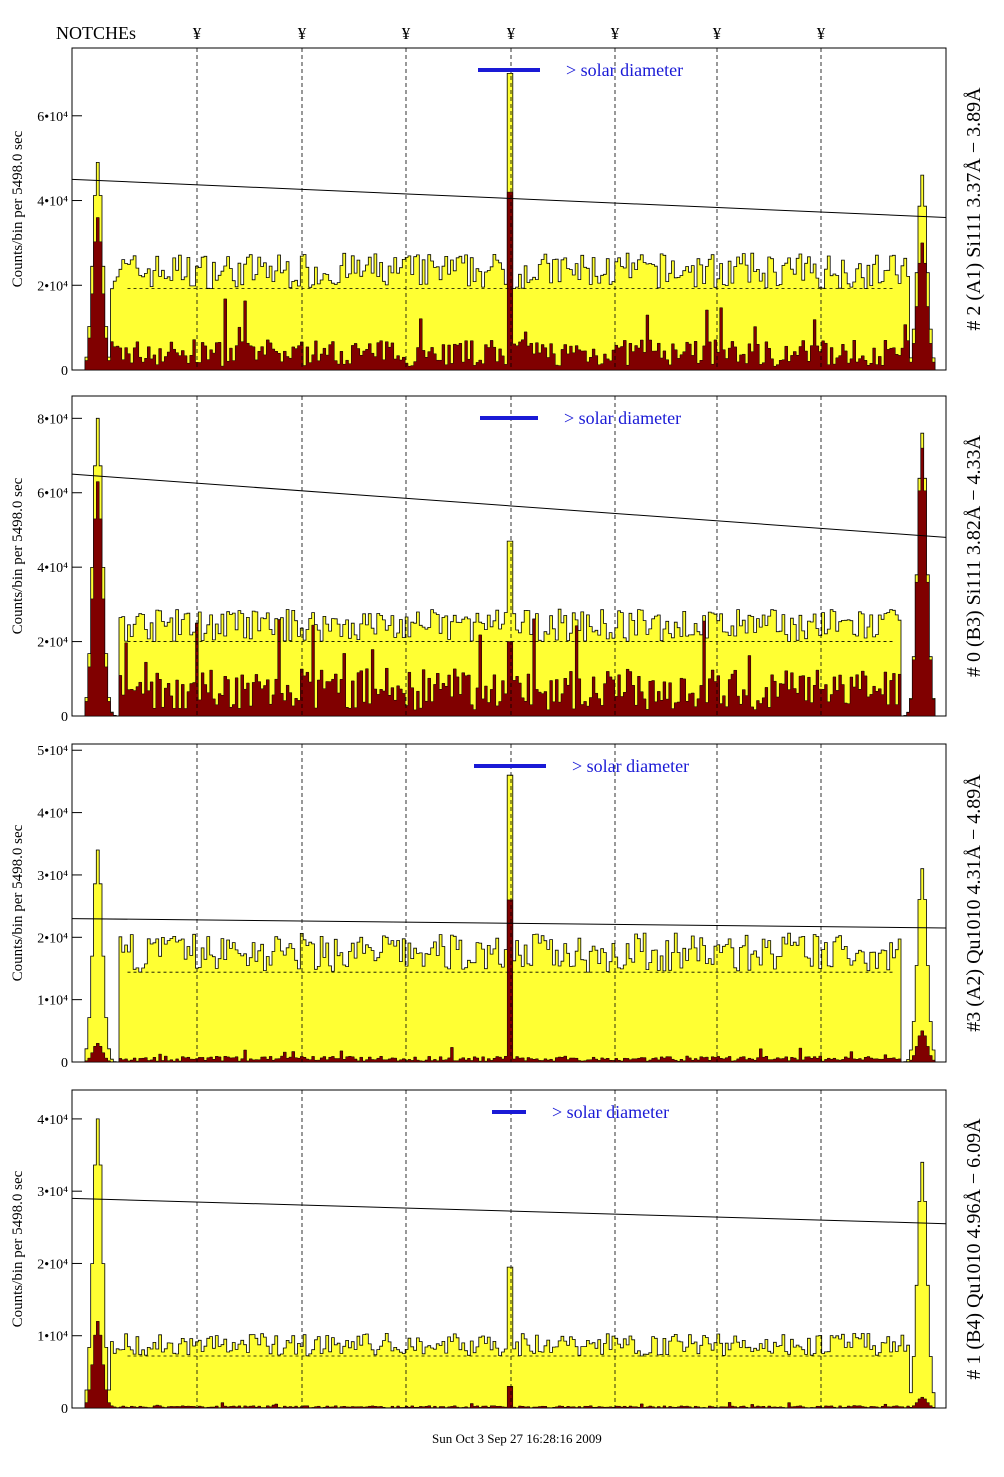  Describe the element at coordinates (615, 33) in the screenshot. I see `notch-marker-5: ¥` at that location.